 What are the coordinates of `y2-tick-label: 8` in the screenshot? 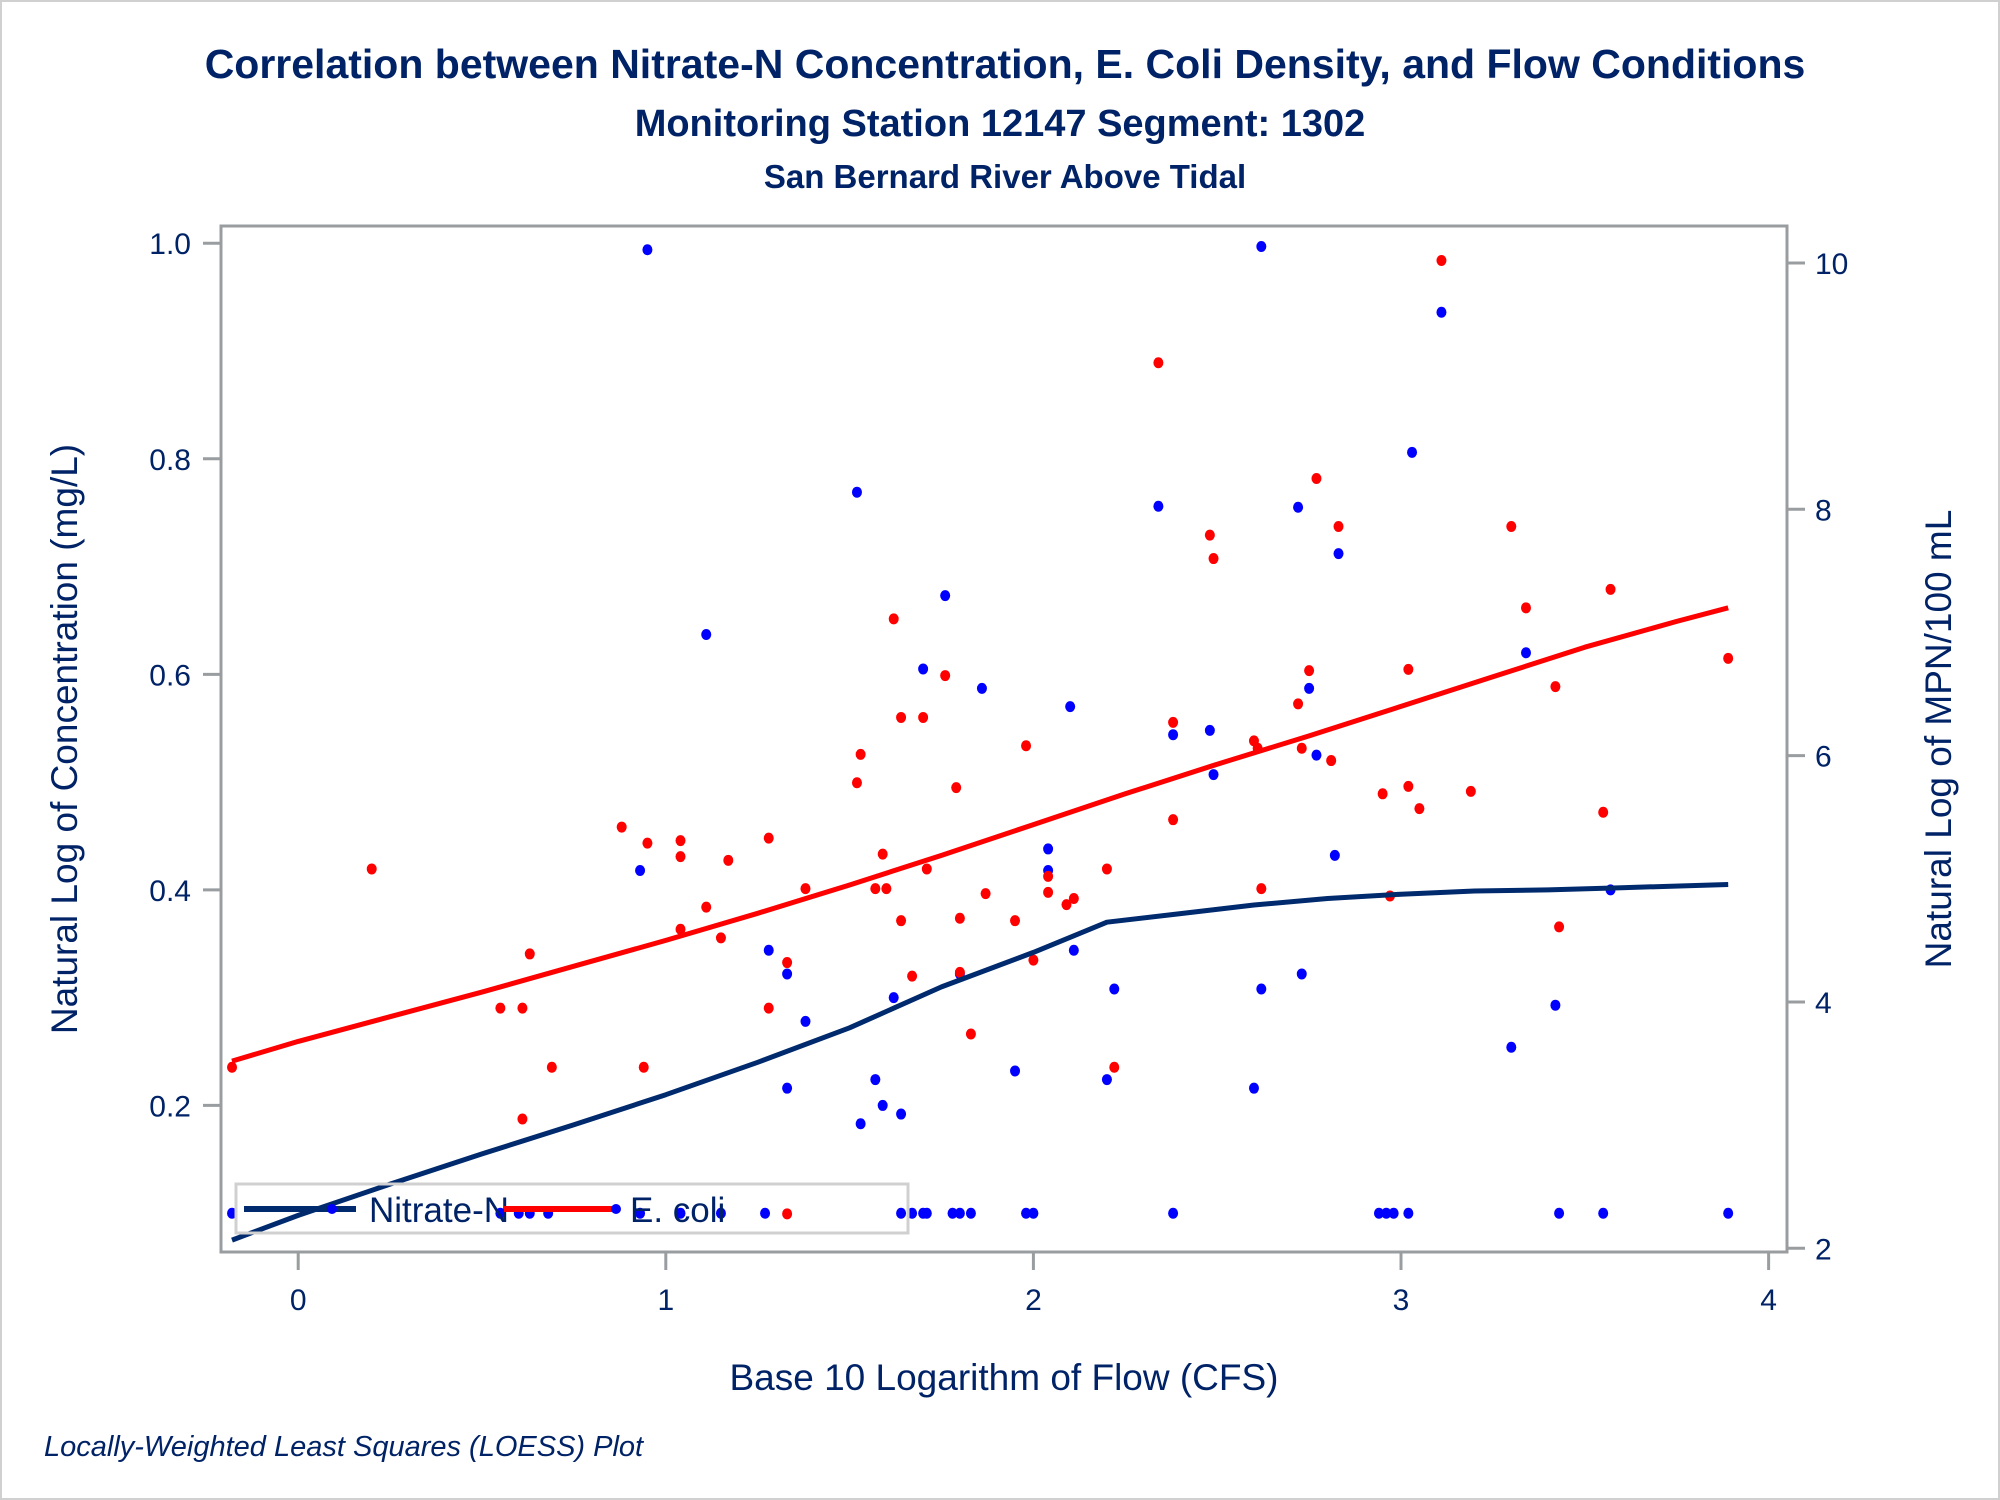 It's located at (1823, 510).